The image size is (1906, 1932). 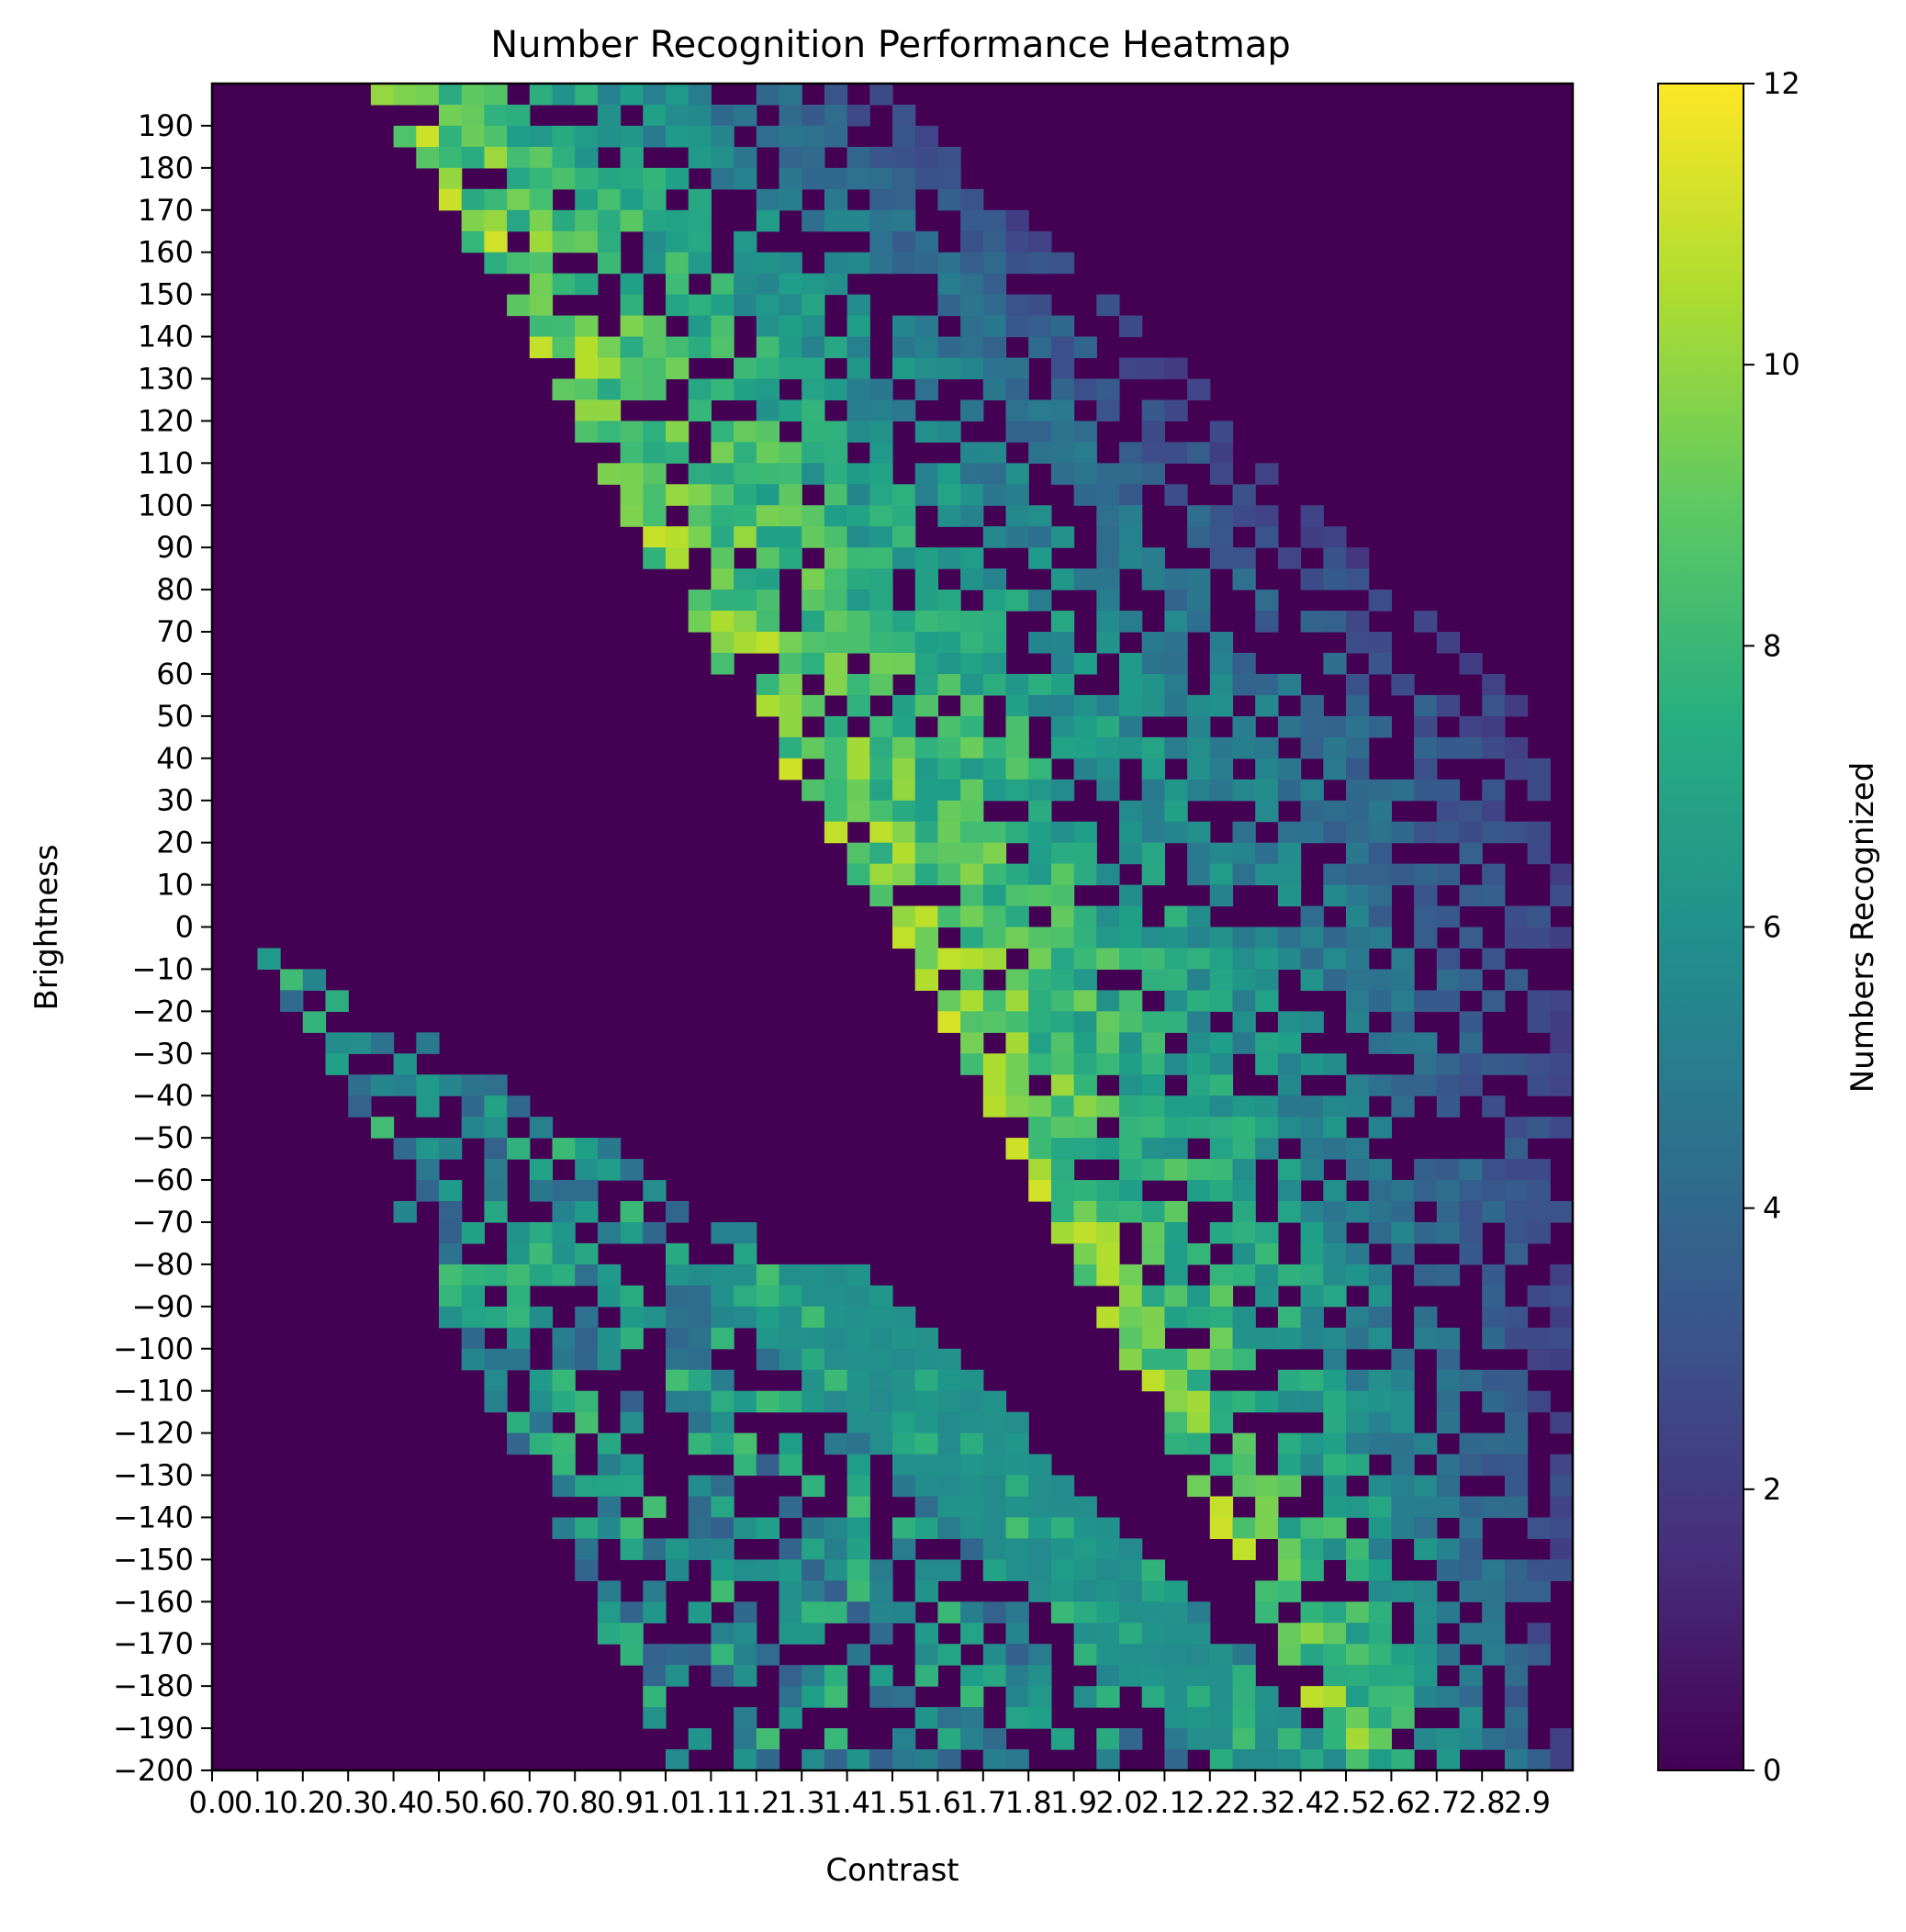 I want to click on colorbar-tick-label: 12, so click(x=1782, y=83).